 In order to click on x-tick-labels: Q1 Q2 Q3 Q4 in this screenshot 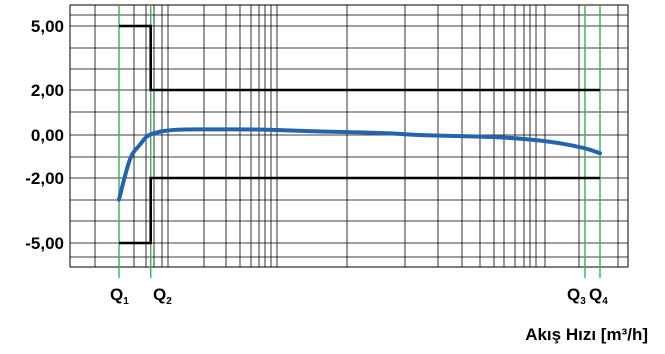, I will do `click(359, 296)`.